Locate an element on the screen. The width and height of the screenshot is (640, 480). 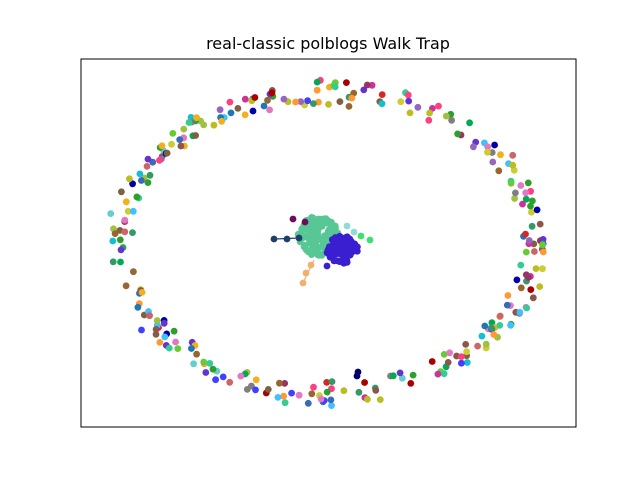
figure-title: real-classic polblogs Walk Trap is located at coordinates (328, 43).